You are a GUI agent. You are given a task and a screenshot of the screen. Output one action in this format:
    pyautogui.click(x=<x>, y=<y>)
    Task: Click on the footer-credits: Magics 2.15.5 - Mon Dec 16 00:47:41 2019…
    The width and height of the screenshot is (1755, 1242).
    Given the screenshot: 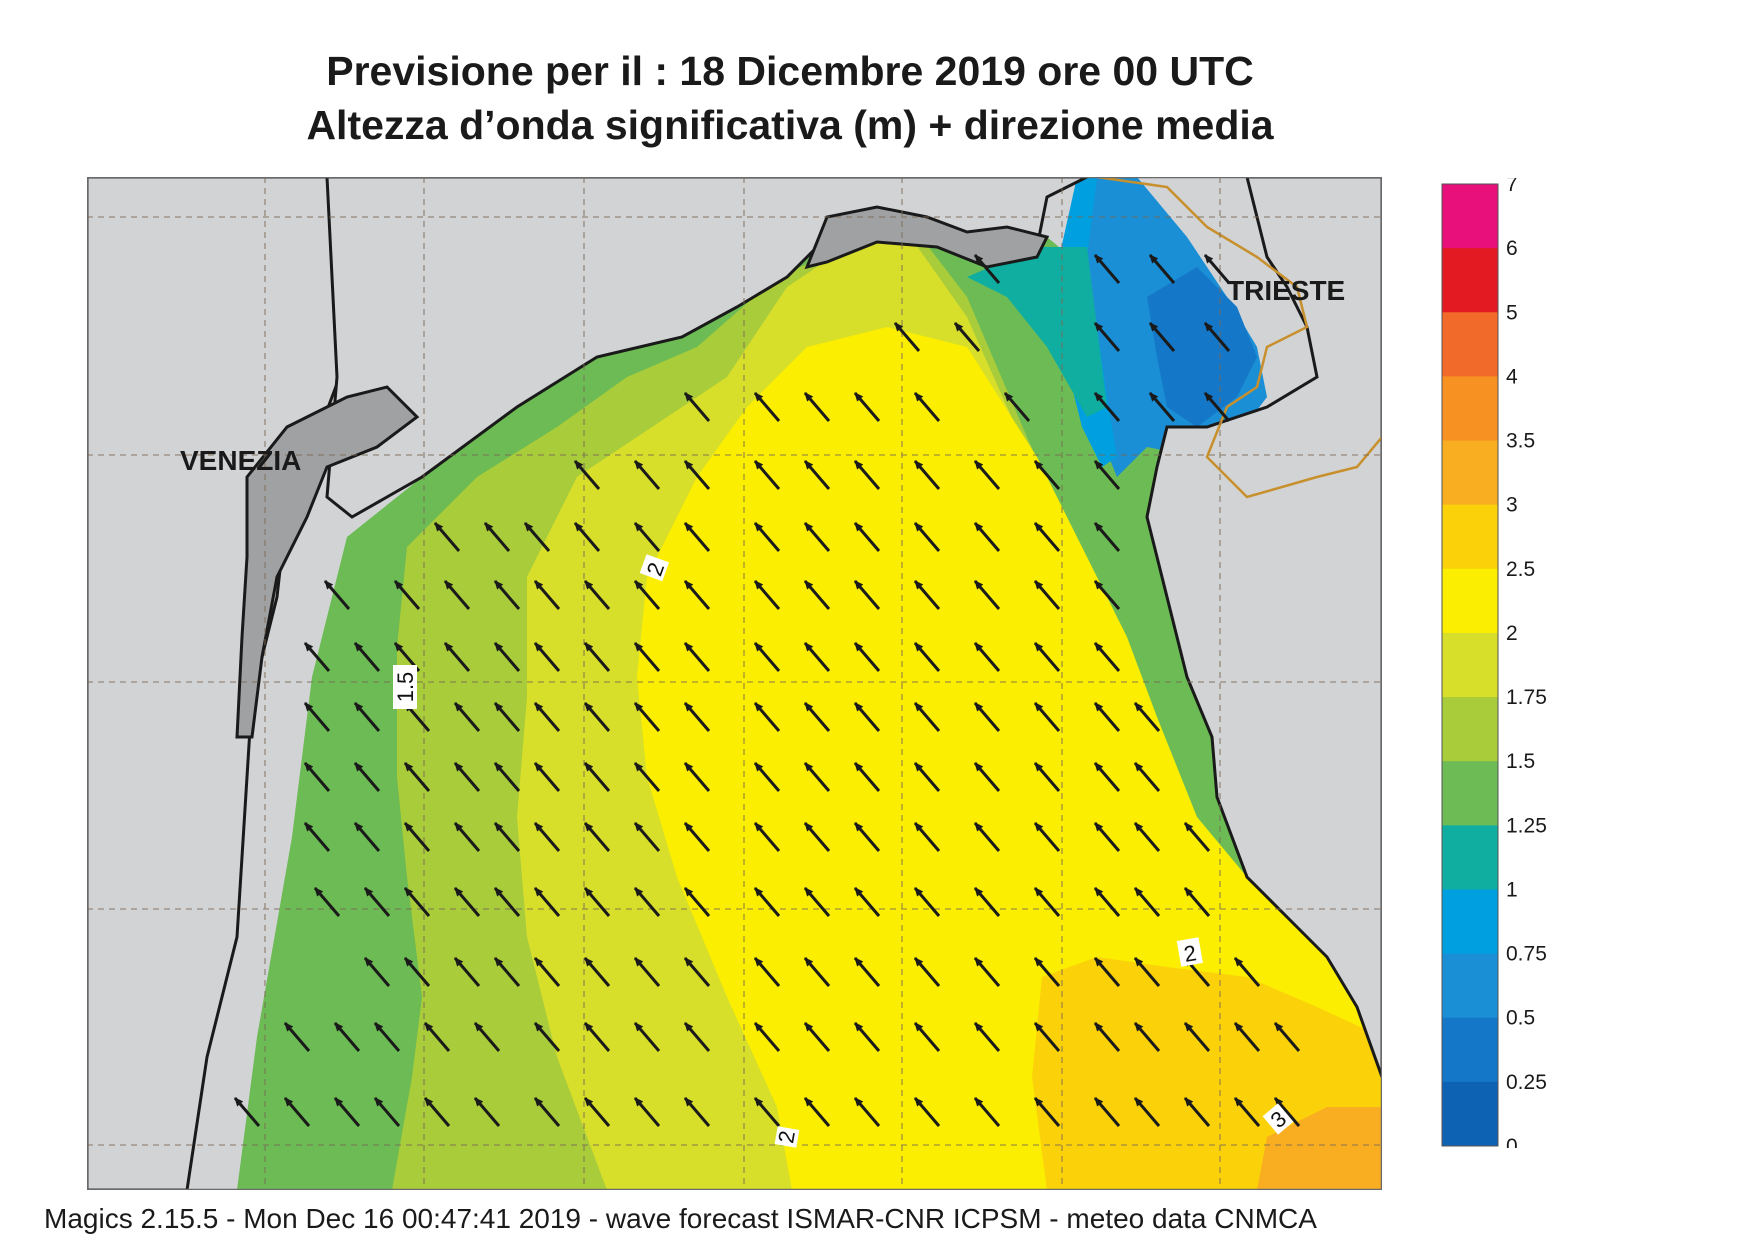 What is the action you would take?
    pyautogui.click(x=680, y=1218)
    